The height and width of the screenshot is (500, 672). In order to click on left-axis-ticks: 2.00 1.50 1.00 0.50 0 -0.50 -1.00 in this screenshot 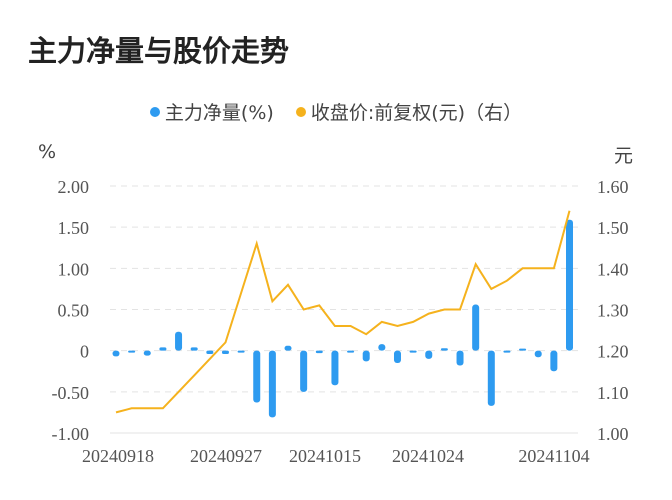, I will do `click(71, 310)`.